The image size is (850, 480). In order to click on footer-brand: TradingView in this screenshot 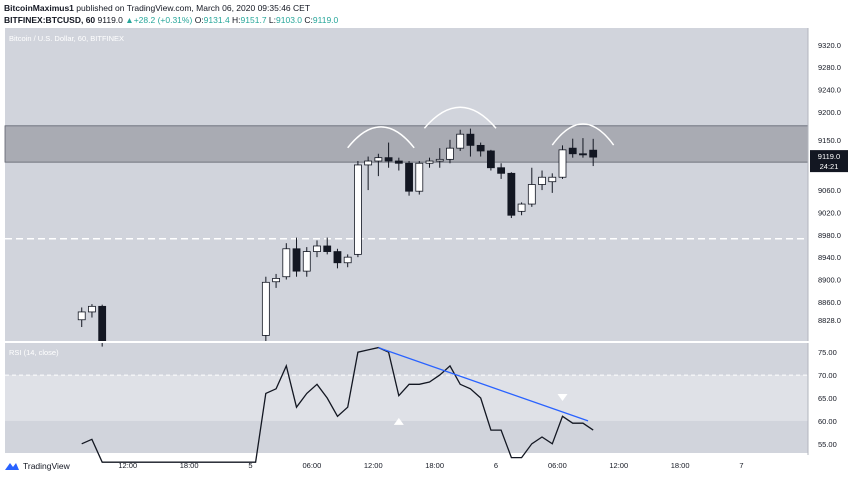, I will do `click(37, 466)`.